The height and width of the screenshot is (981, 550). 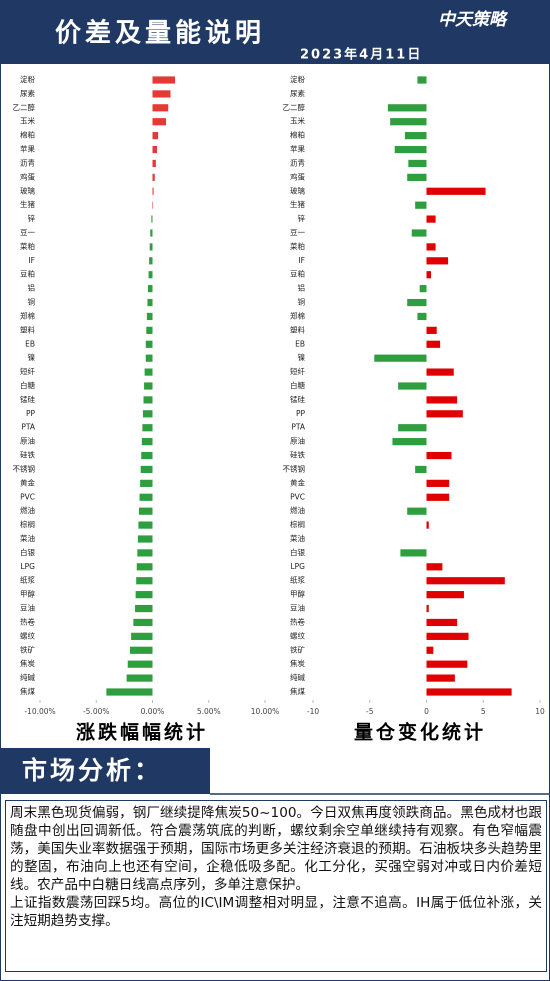 I want to click on x-tick-label: 5, so click(x=483, y=711).